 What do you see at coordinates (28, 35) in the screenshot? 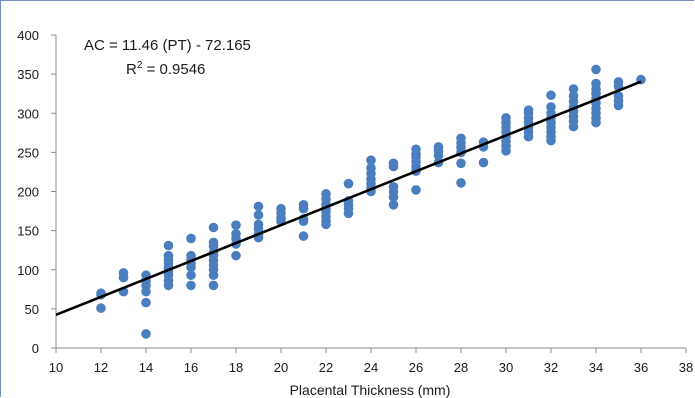
I see `y-tick-label: 400` at bounding box center [28, 35].